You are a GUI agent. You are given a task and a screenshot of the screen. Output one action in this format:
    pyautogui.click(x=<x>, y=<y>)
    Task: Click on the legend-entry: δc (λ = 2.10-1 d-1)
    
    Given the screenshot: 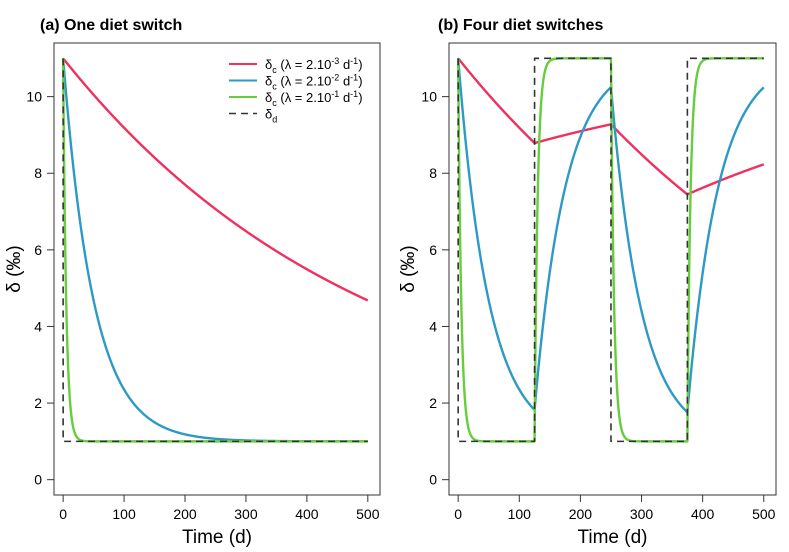 What is the action you would take?
    pyautogui.click(x=314, y=98)
    